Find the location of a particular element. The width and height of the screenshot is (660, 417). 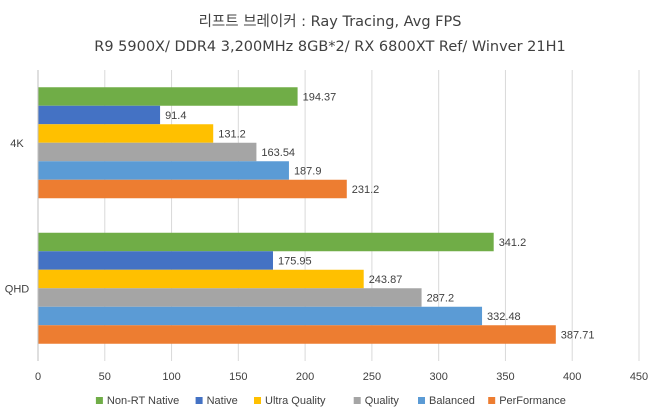

legend-label-performance: PerFormance is located at coordinates (532, 401).